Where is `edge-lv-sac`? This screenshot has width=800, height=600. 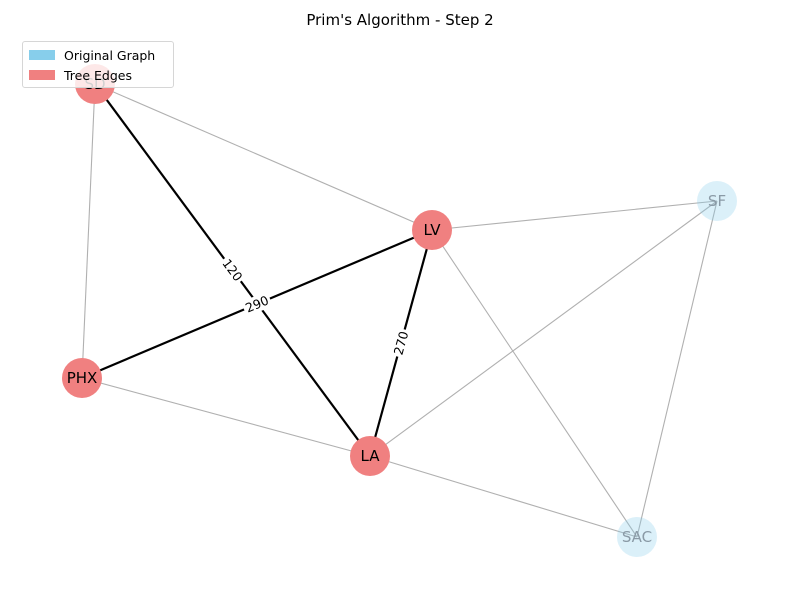 edge-lv-sac is located at coordinates (534, 383).